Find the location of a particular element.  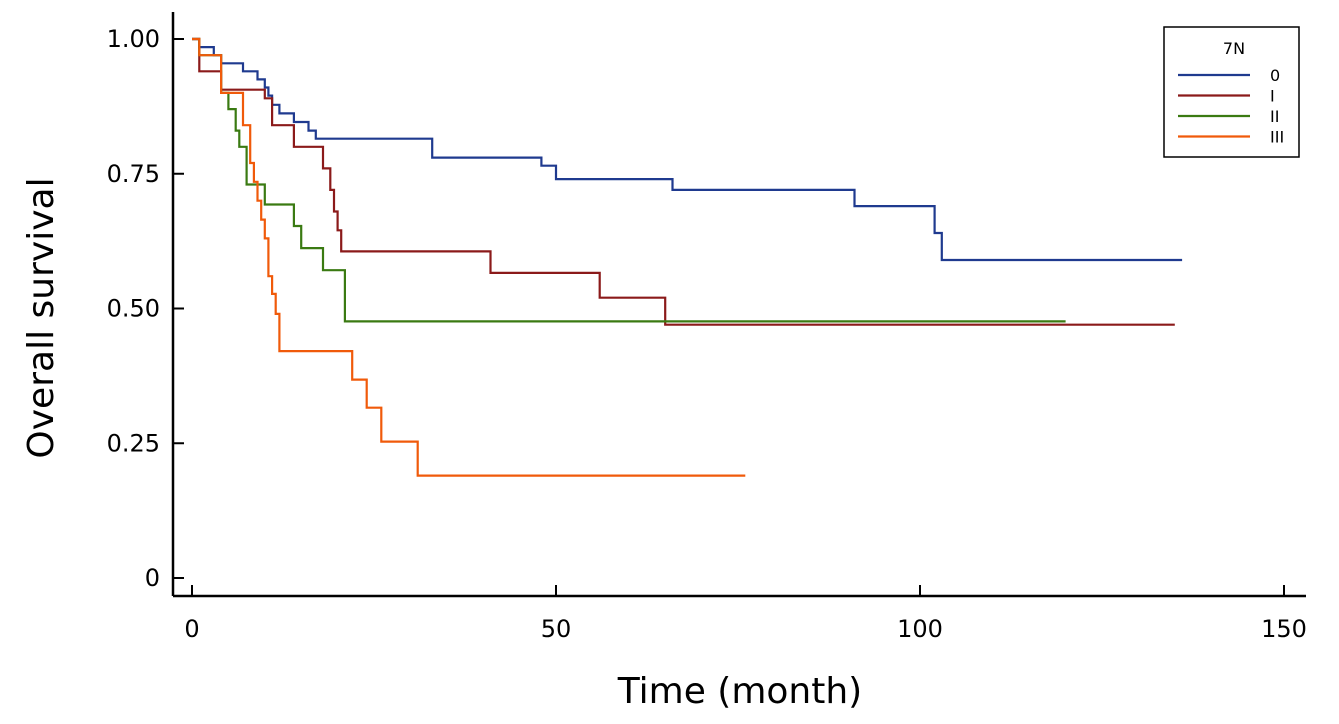

legend-label: I is located at coordinates (1272, 96).